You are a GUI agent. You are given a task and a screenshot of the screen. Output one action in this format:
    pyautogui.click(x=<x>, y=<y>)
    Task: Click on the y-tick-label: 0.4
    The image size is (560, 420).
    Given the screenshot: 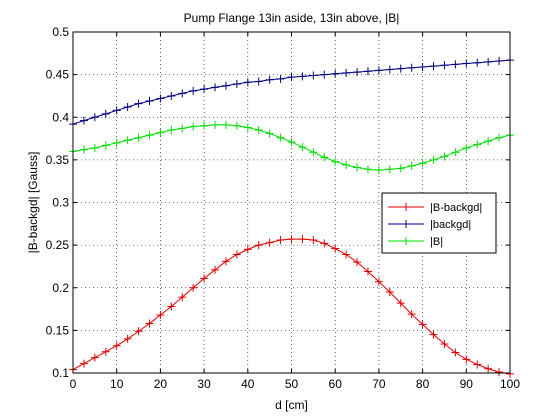 What is the action you would take?
    pyautogui.click(x=60, y=117)
    